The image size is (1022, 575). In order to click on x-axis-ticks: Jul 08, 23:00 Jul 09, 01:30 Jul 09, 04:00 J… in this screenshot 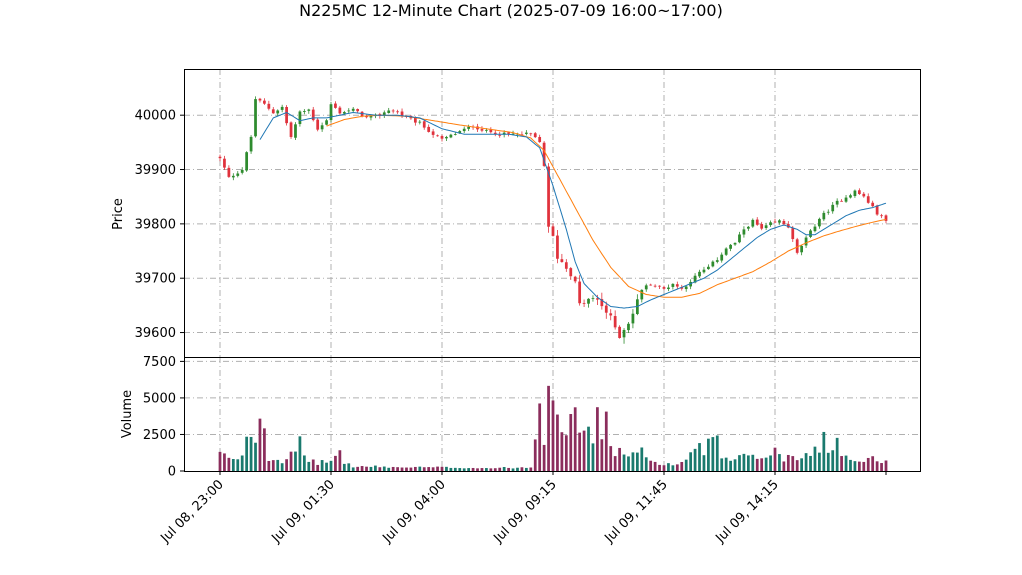, I will do `click(522, 509)`.